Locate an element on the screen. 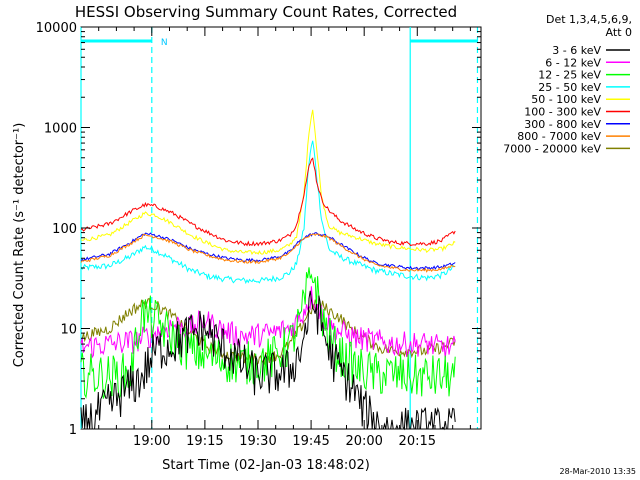 The width and height of the screenshot is (640, 480). x-tick-label: 19:15 is located at coordinates (204, 441).